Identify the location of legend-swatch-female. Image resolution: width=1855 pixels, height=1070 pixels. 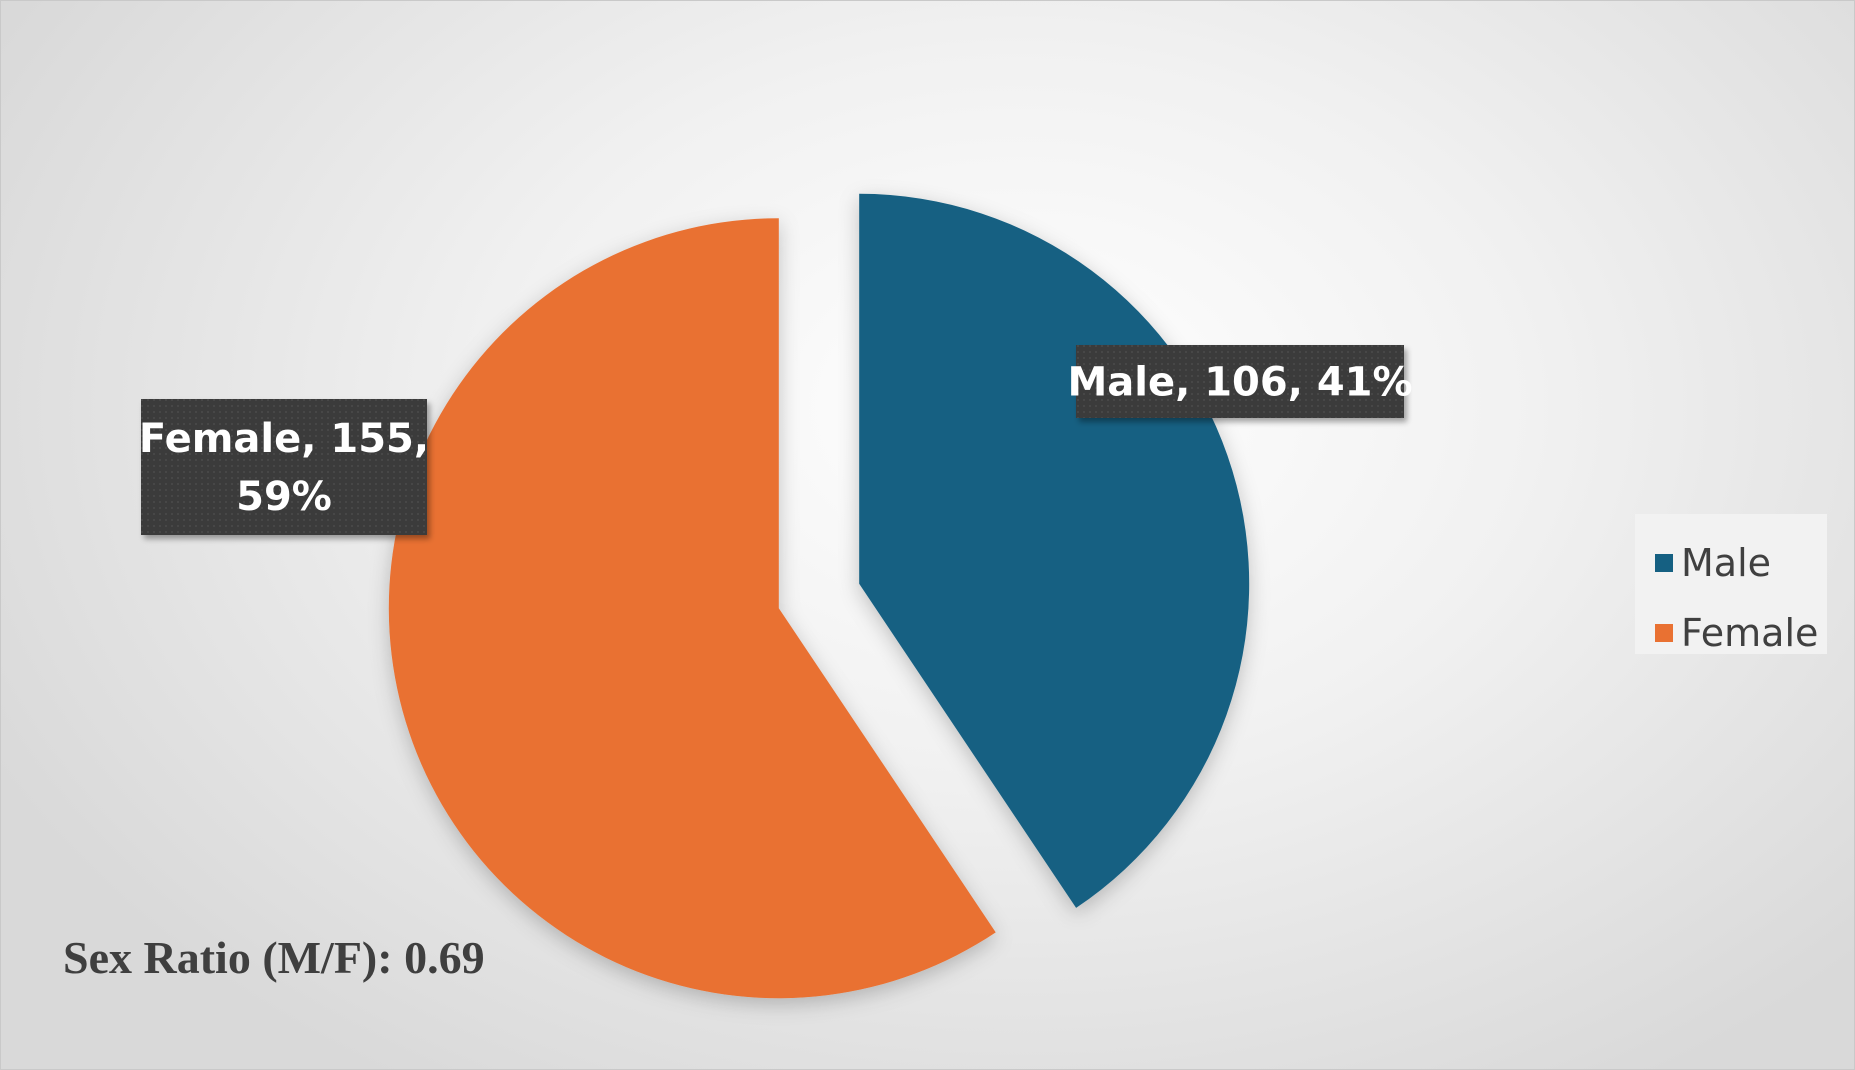
(1664, 633).